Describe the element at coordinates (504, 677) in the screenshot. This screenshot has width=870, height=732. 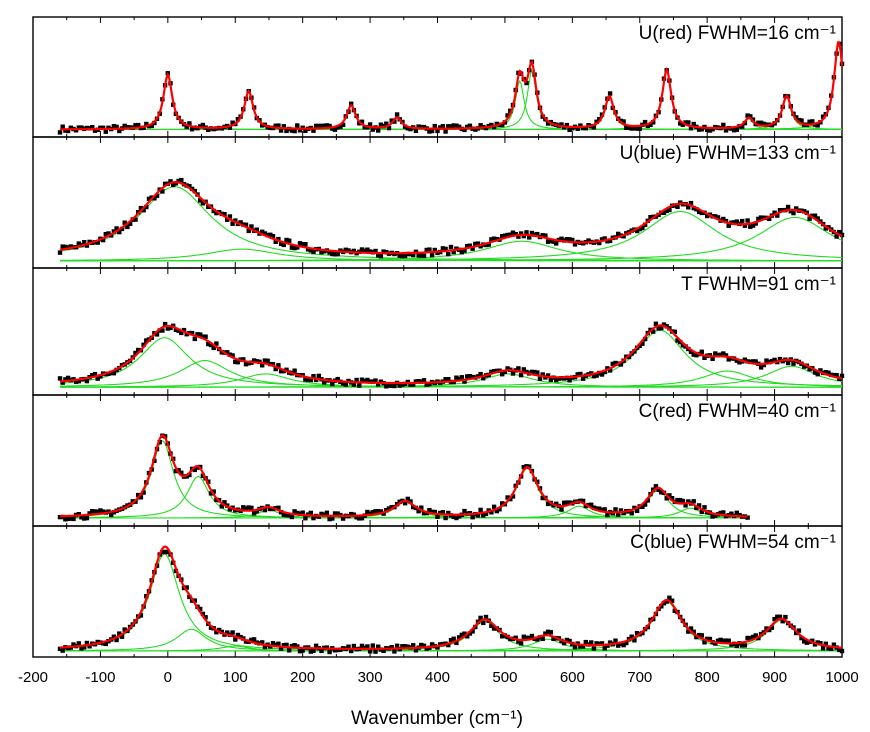
I see `x-tick-label: 500` at that location.